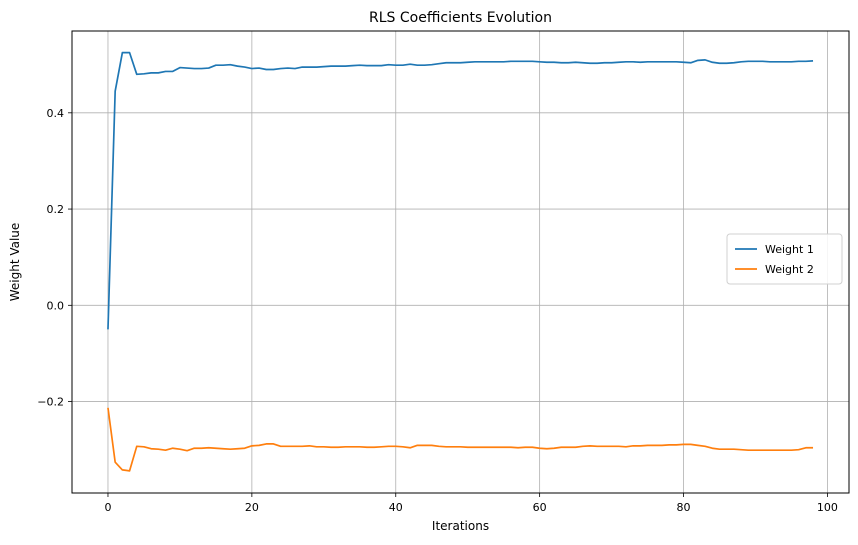 This screenshot has width=858, height=545. I want to click on legend: Weight 1 Weight 2, so click(784, 259).